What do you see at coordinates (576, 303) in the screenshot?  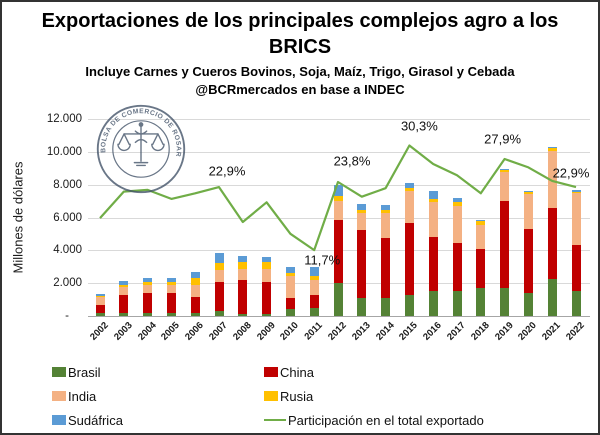 I see `bar-segment-brasil-2022` at bounding box center [576, 303].